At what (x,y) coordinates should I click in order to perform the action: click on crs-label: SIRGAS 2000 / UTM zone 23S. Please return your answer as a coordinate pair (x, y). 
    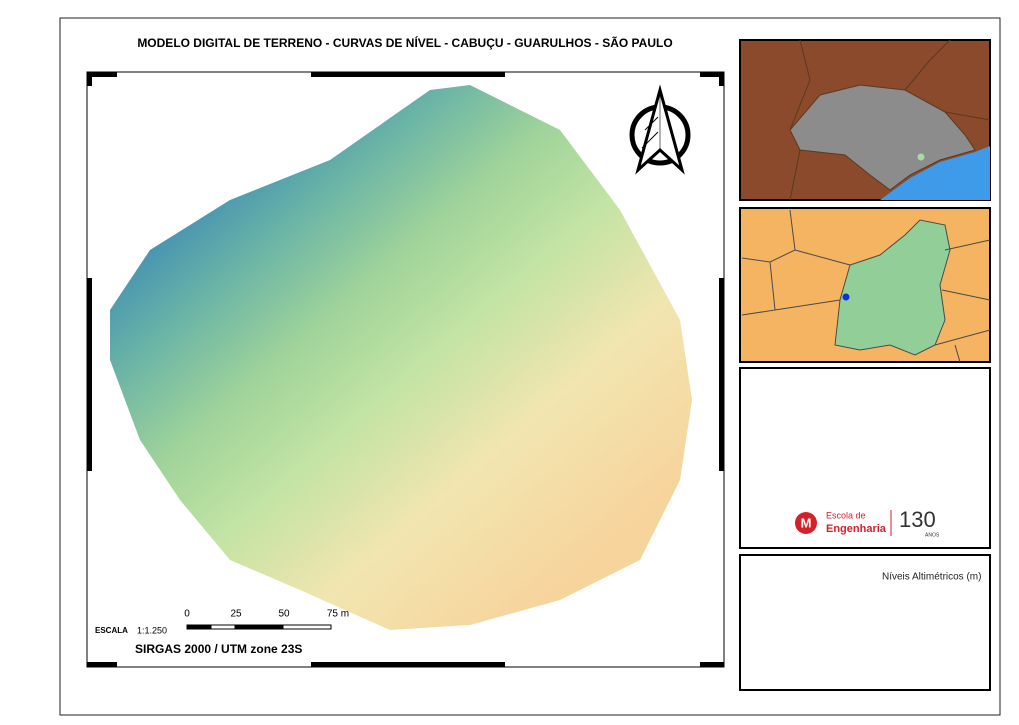
    Looking at the image, I should click on (218, 649).